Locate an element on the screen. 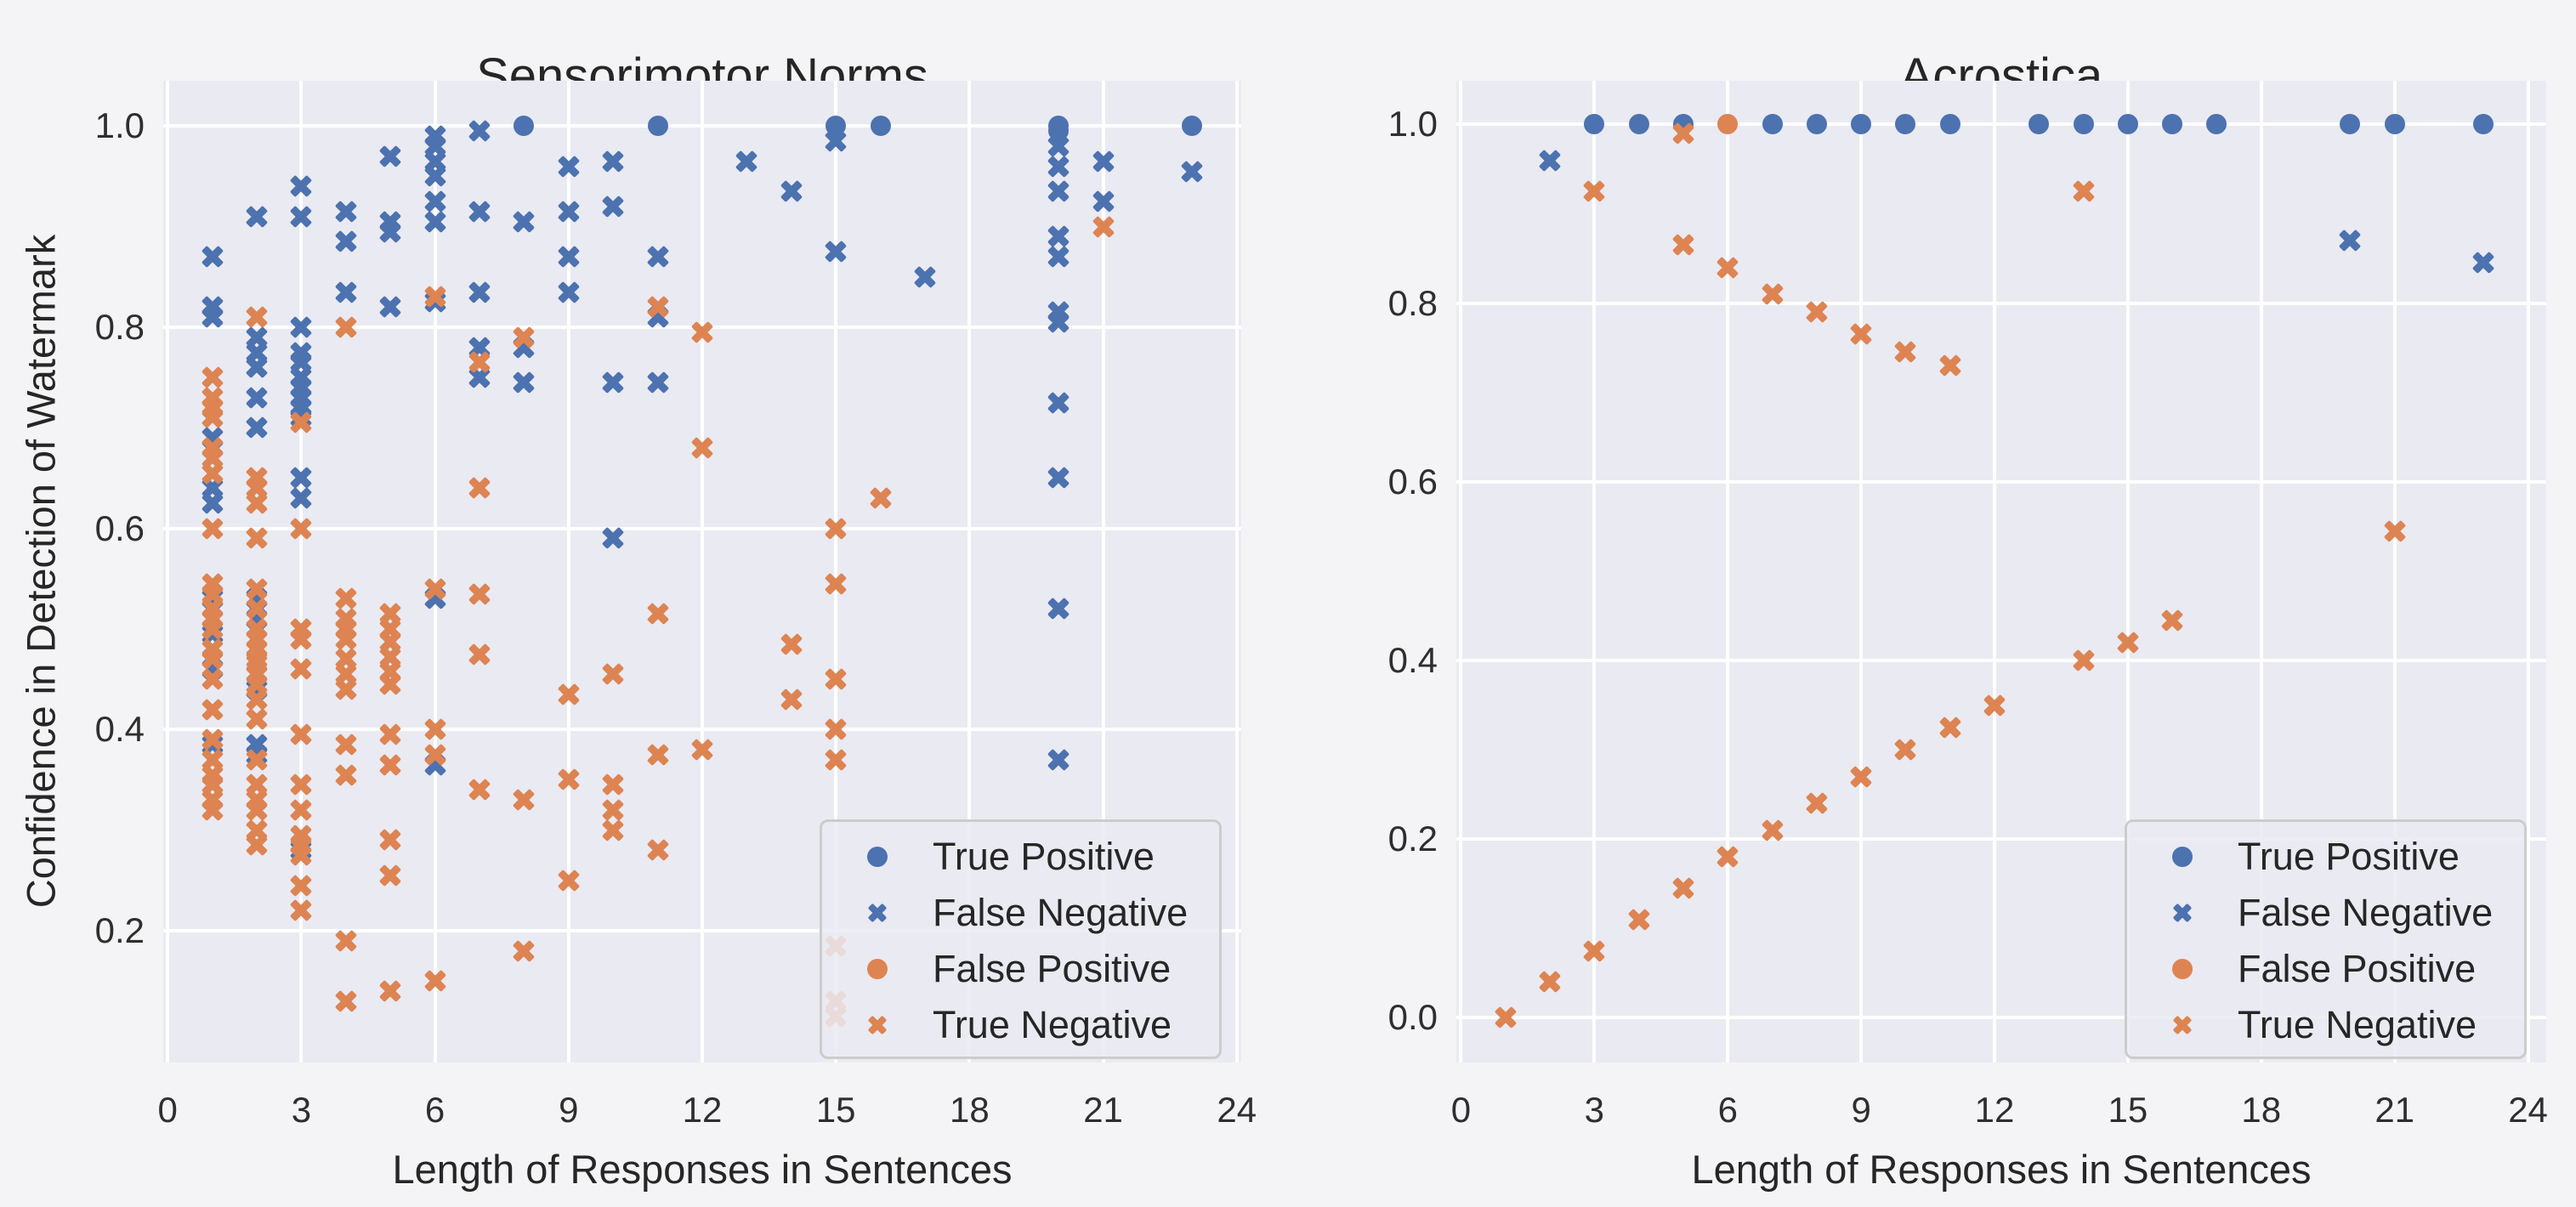 This screenshot has height=1207, width=2576. x-tick-label-0: 0 is located at coordinates (1461, 1110).